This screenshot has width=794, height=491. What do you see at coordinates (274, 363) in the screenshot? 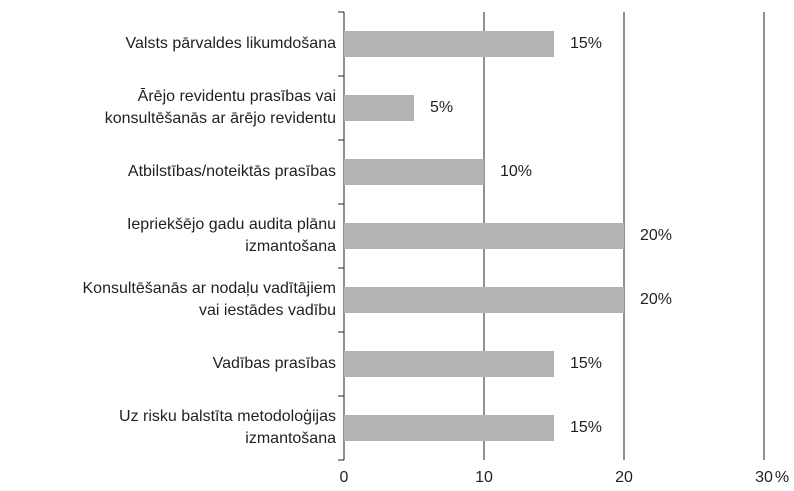
I see `y-tick-label: Vadības prasības` at bounding box center [274, 363].